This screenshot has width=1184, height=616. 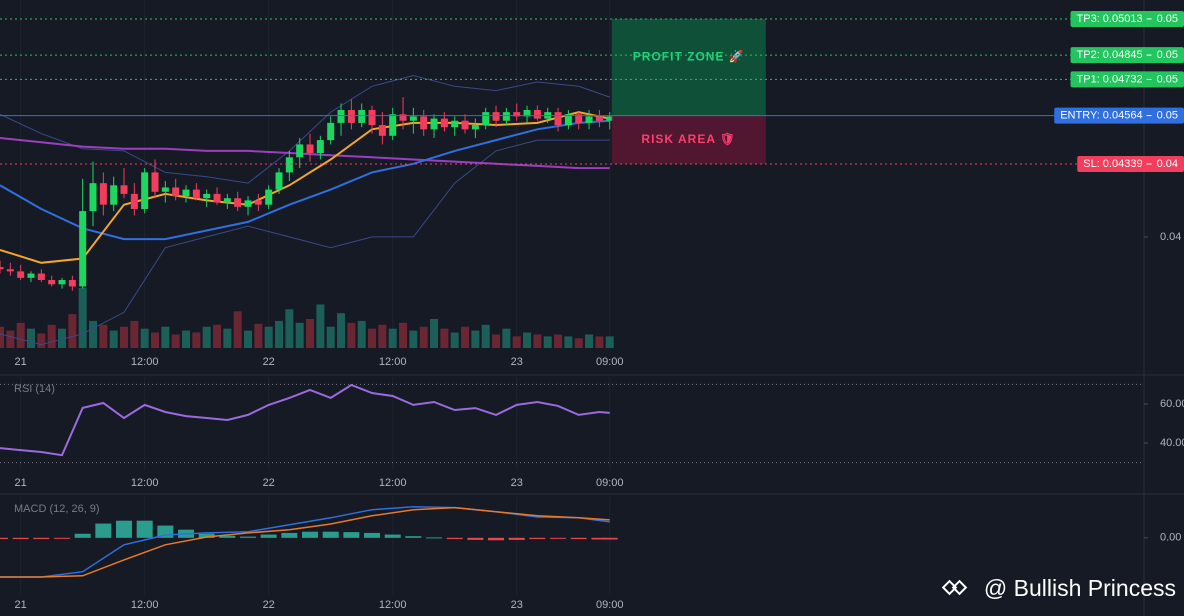 What do you see at coordinates (305, 180) in the screenshot?
I see `overlay-line` at bounding box center [305, 180].